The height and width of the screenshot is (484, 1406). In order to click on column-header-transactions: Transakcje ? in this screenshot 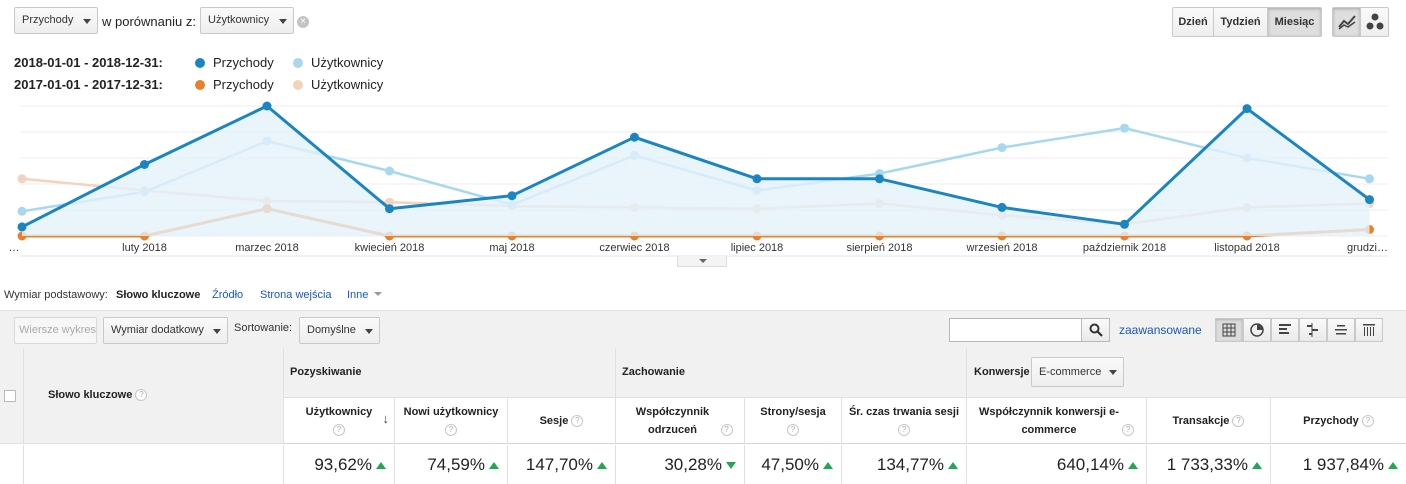, I will do `click(1209, 421)`.